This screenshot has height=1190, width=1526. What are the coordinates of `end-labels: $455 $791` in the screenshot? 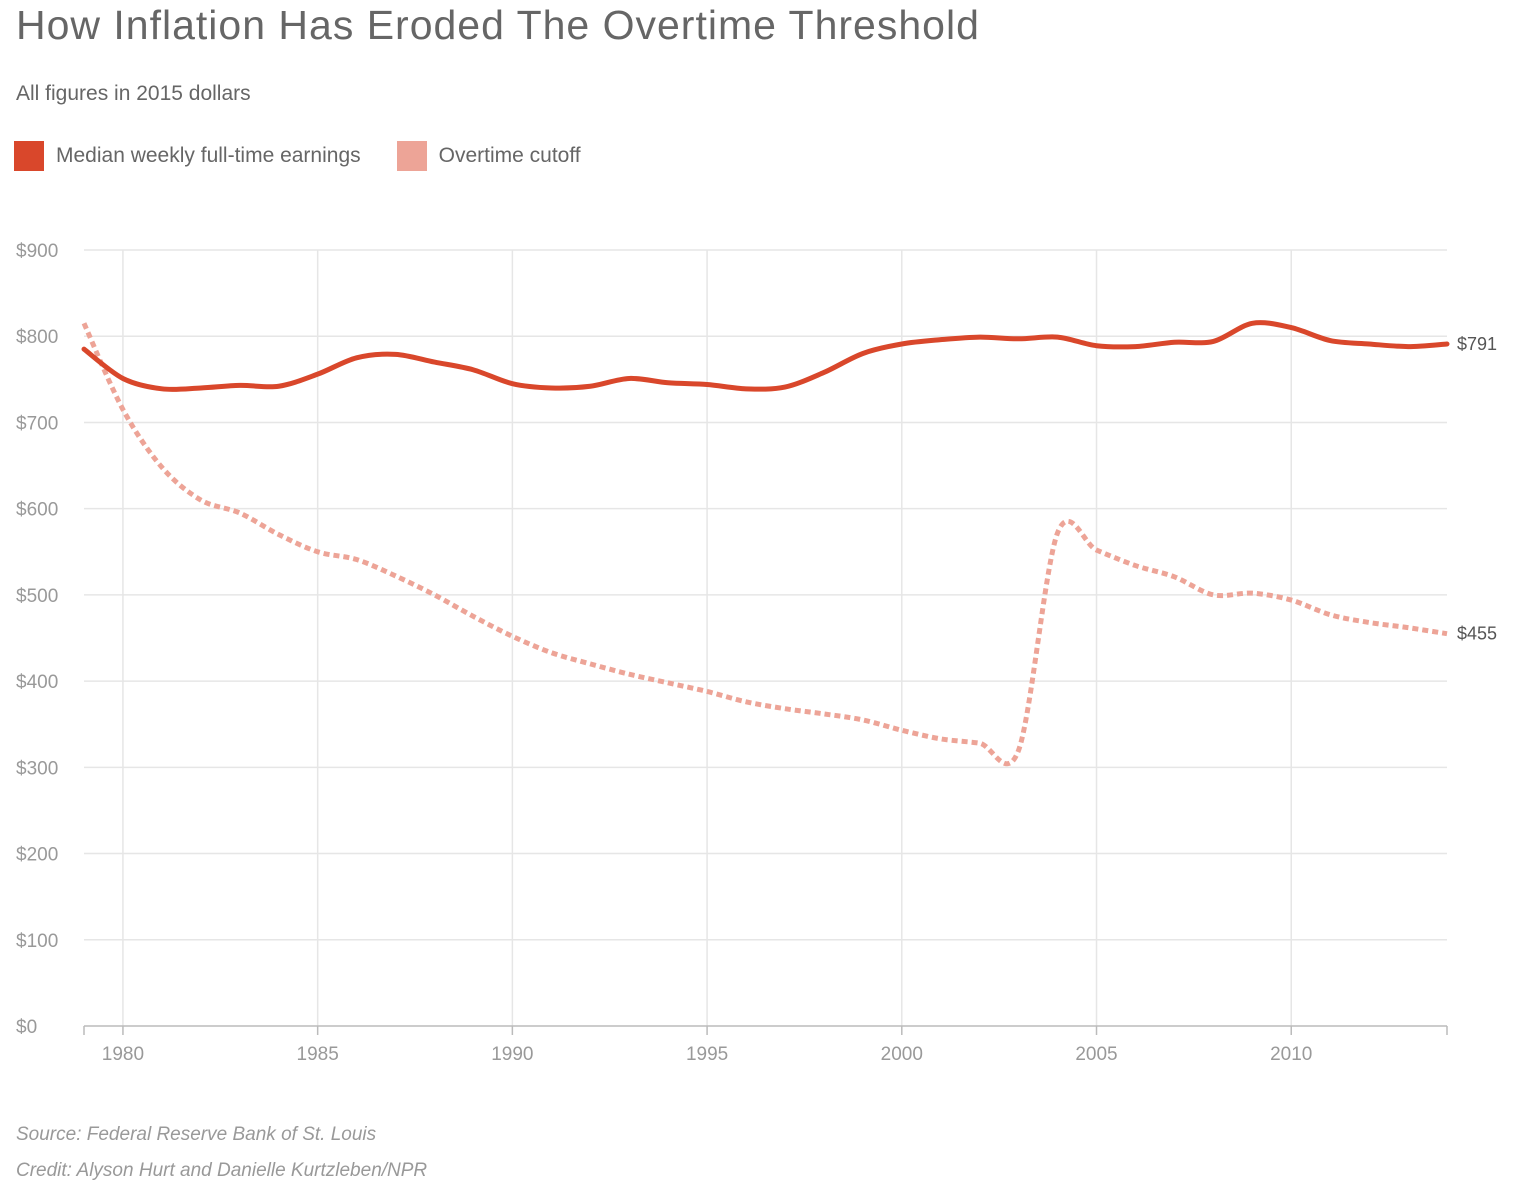 It's located at (1477, 489).